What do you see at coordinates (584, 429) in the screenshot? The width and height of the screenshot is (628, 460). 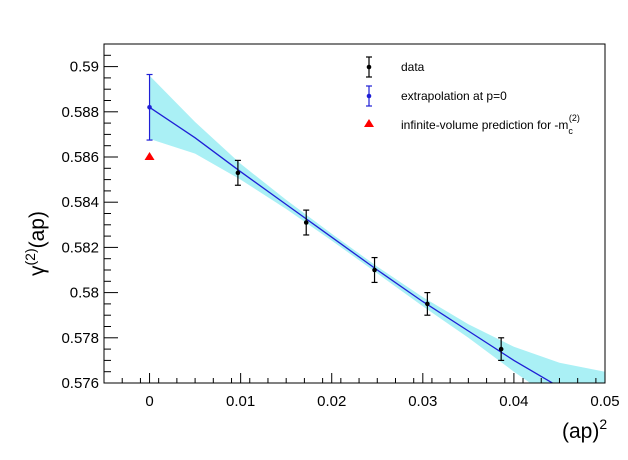 I see `x-axis-label: (ap)2` at bounding box center [584, 429].